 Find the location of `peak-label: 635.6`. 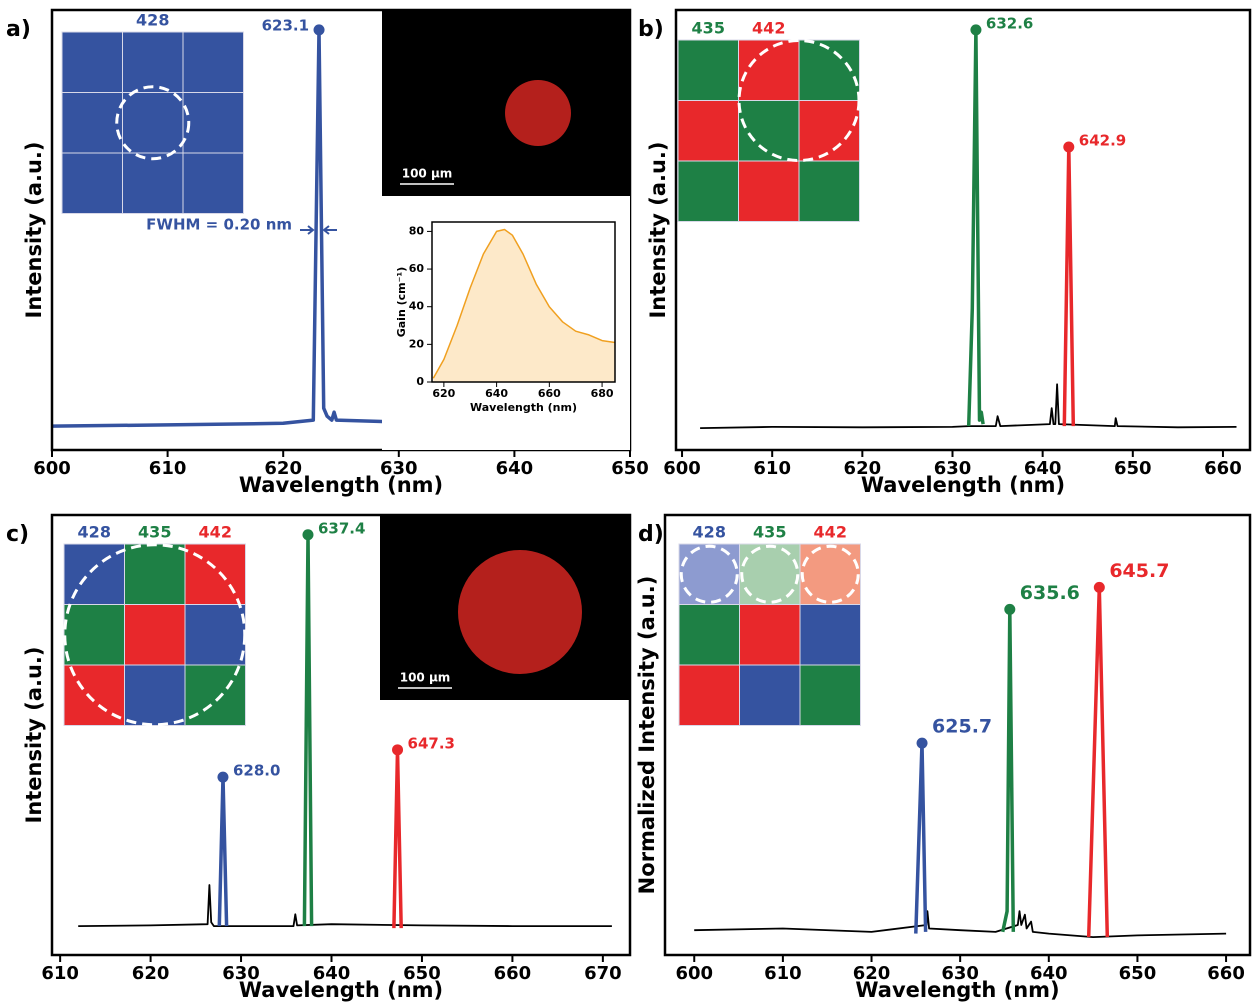

peak-label: 635.6 is located at coordinates (1050, 593).